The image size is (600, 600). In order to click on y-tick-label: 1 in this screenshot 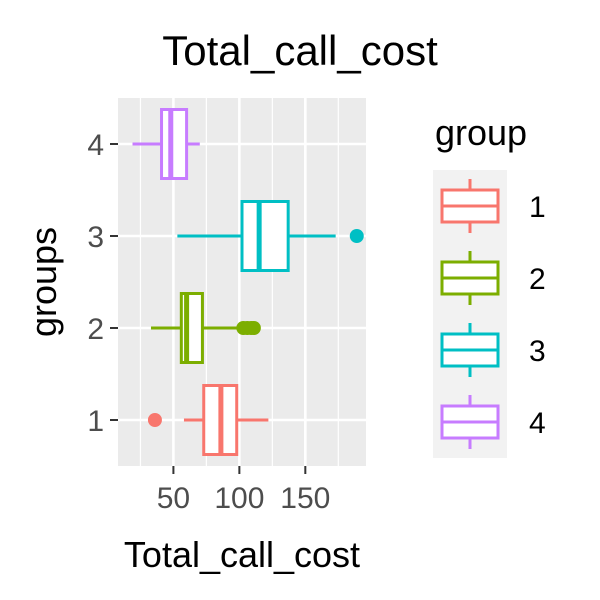, I will do `click(95, 421)`.